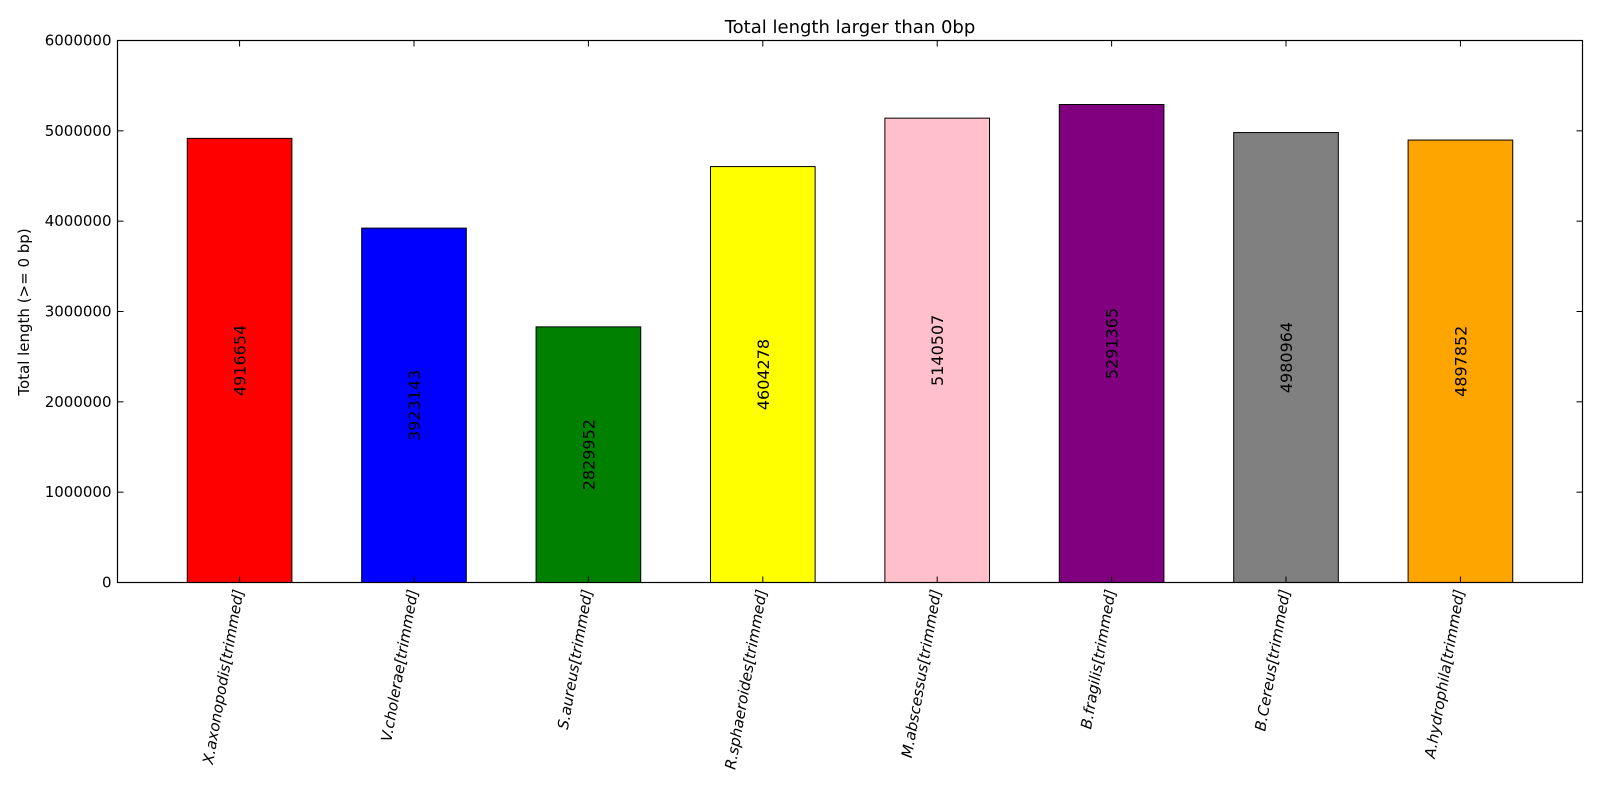 Image resolution: width=1600 pixels, height=800 pixels. I want to click on y-axis-label: Total length (>= 0 bp), so click(24, 312).